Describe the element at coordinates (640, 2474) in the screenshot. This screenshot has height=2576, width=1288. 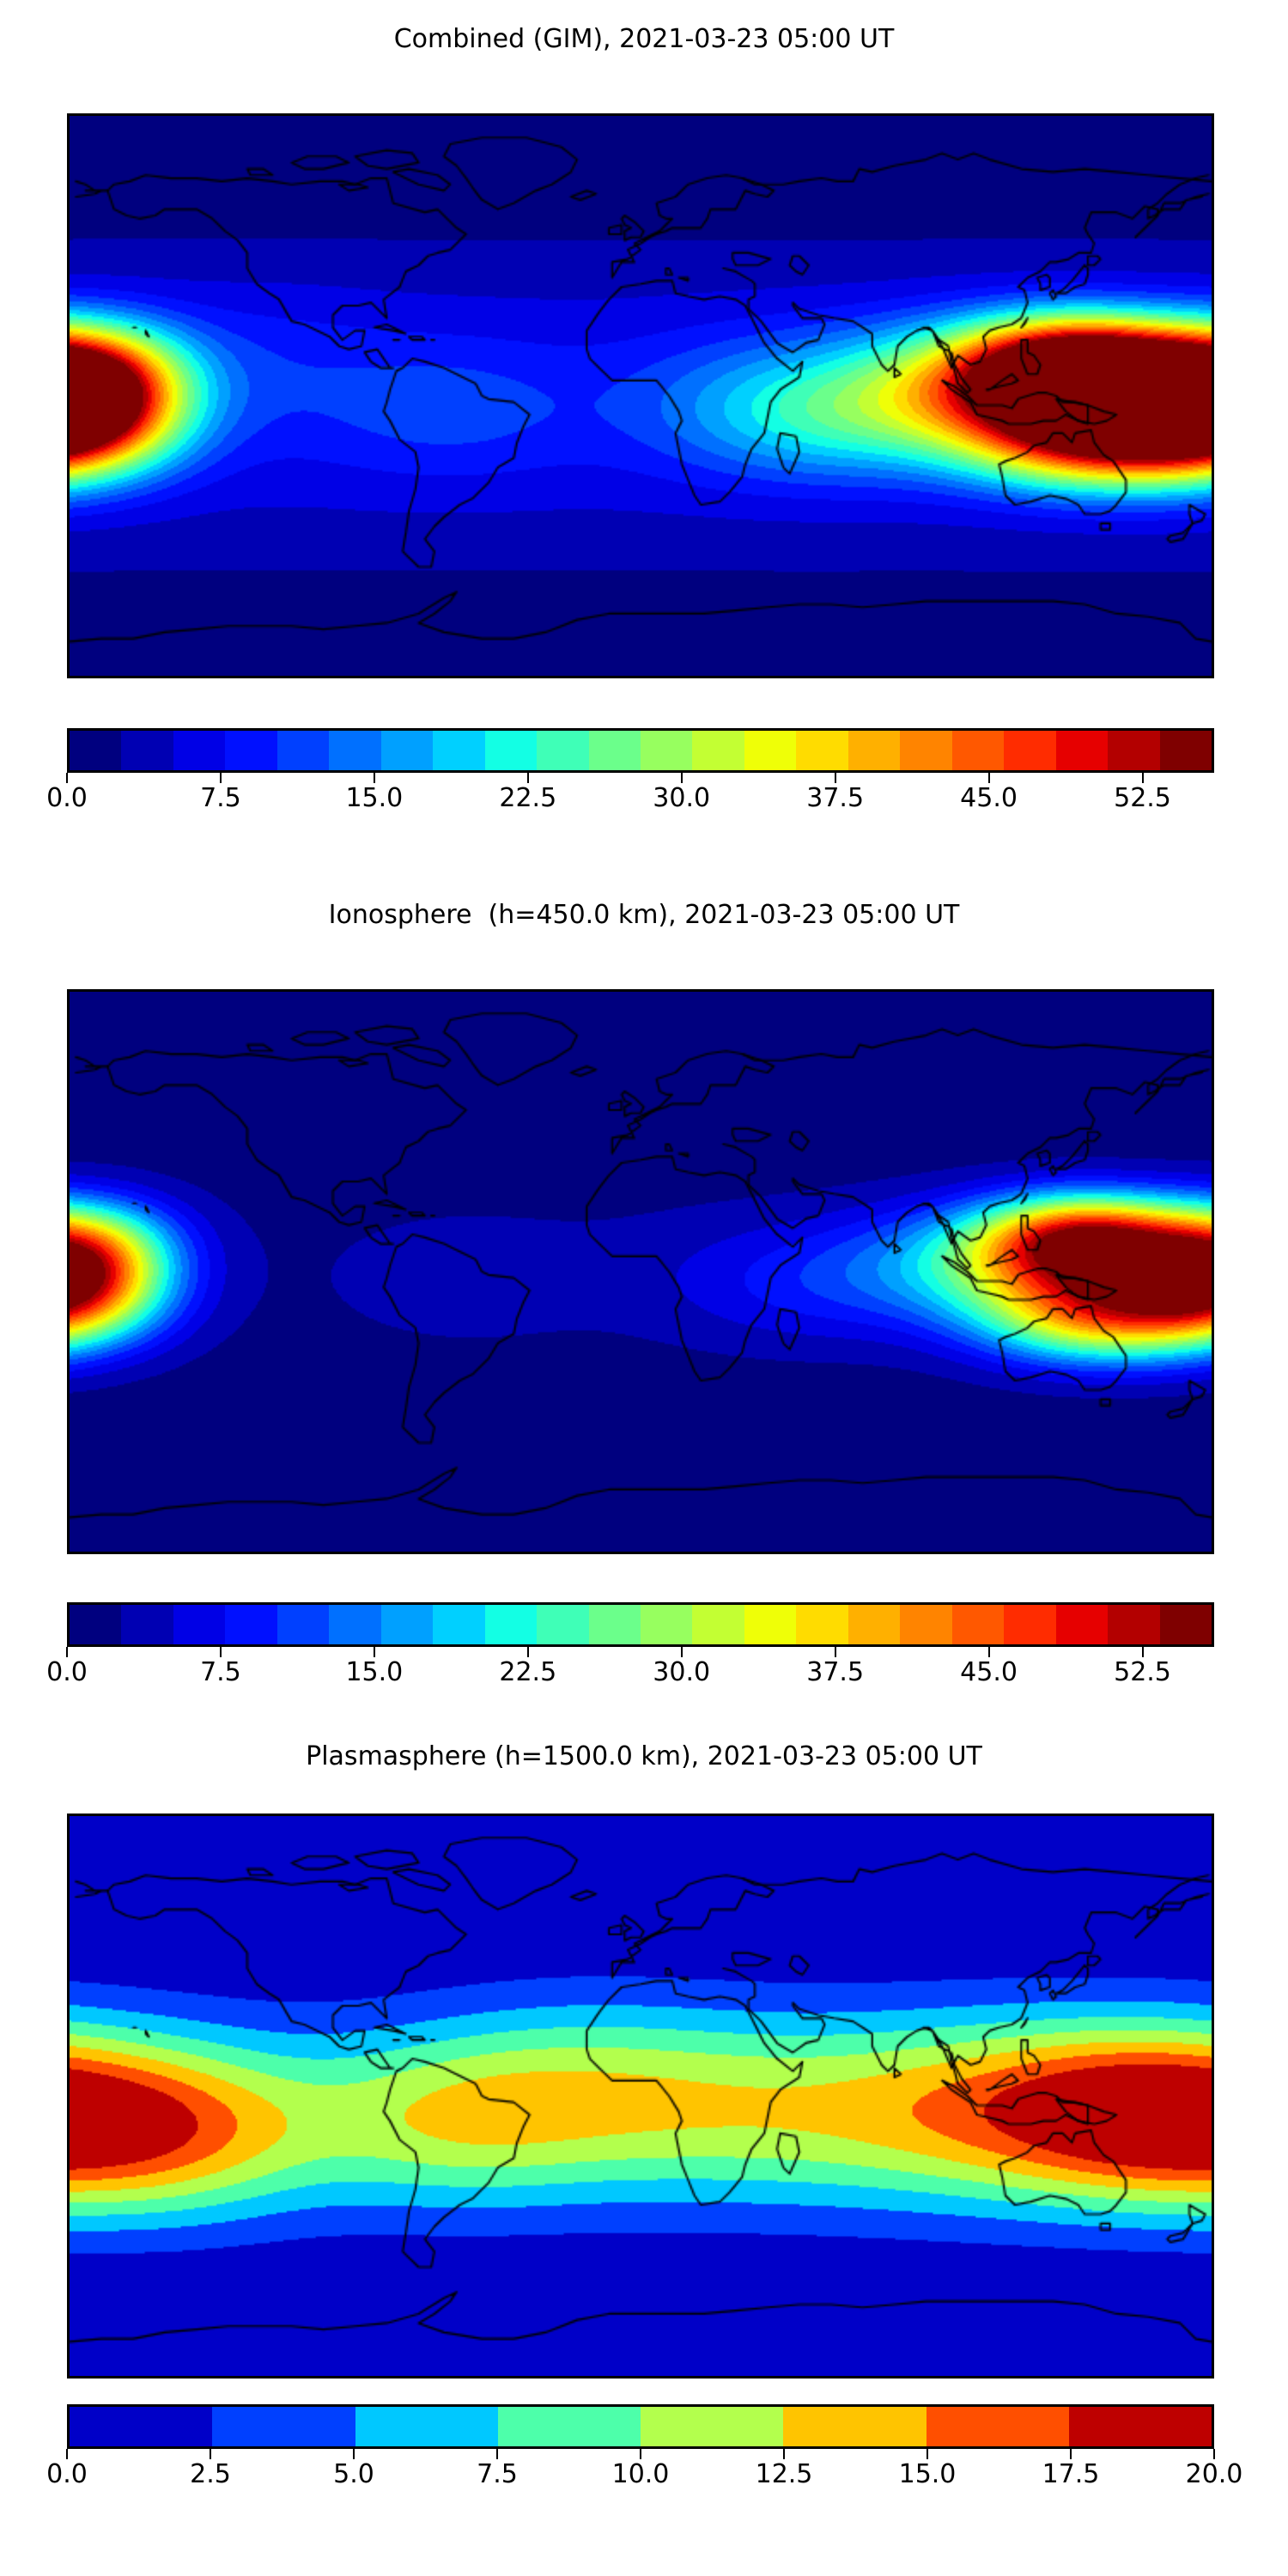
I see `colorbar-tick-label: 10.0` at that location.